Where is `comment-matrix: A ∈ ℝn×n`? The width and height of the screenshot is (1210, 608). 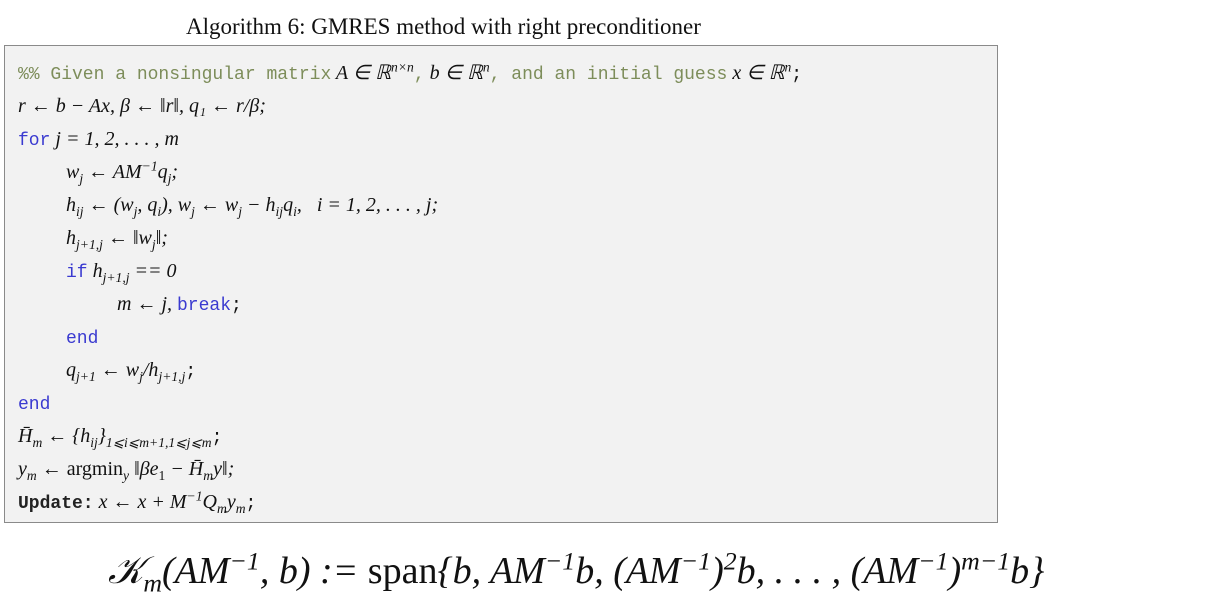 comment-matrix: A ∈ ℝn×n is located at coordinates (374, 71).